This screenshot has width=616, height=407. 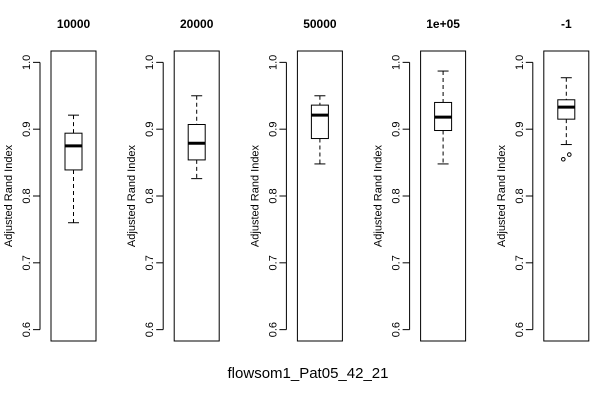 I want to click on boxplot-panel: 50000 0.6 0.7 0.8 0.9 1.0 Adjusted Rand Index, so click(x=296, y=179).